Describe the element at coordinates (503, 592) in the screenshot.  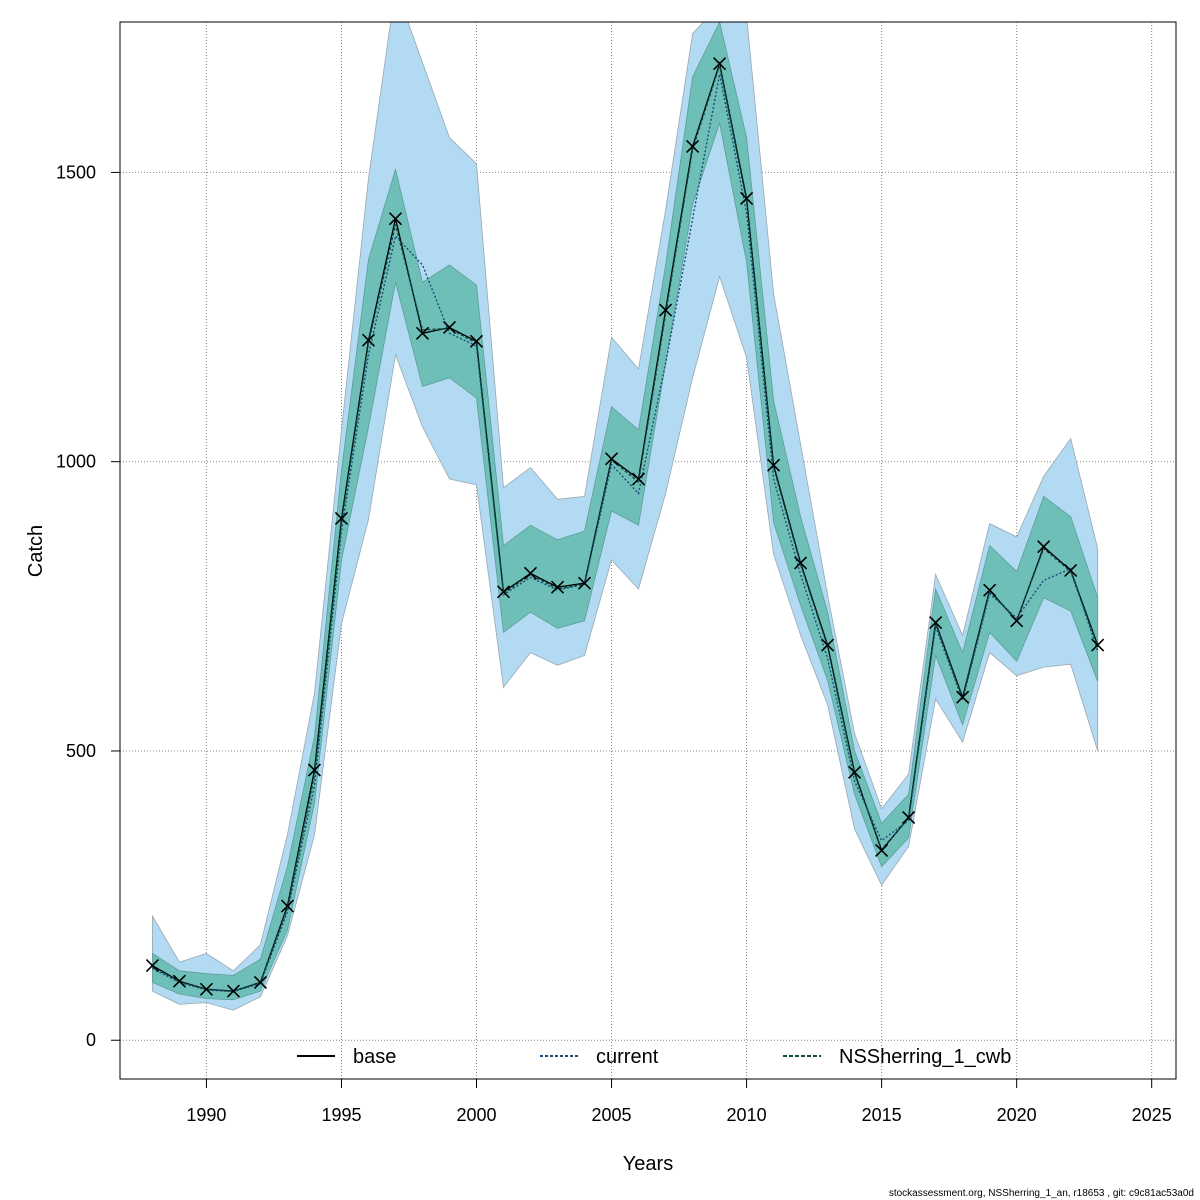
I see `data-point-2001` at that location.